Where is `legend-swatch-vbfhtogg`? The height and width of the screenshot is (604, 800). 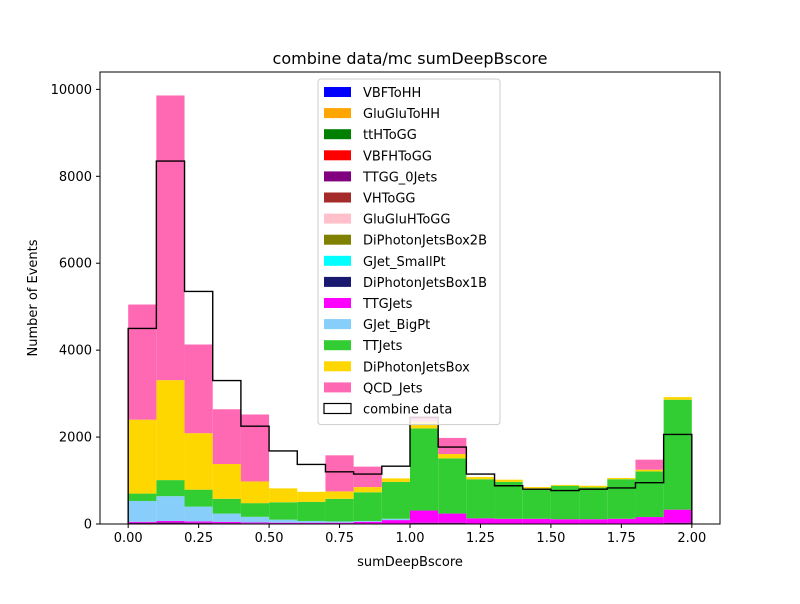 legend-swatch-vbfhtogg is located at coordinates (337, 155).